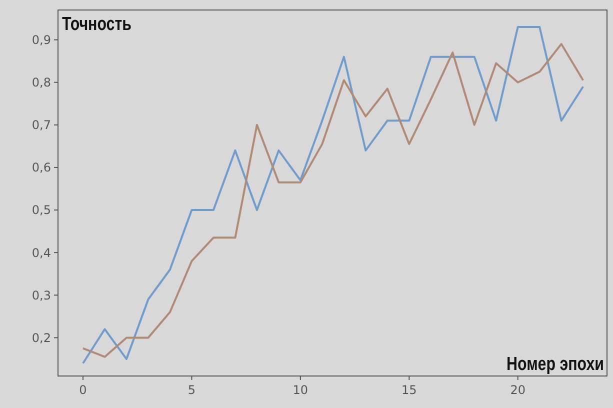 This screenshot has width=613, height=408. What do you see at coordinates (409, 390) in the screenshot?
I see `x-tick-label: 15` at bounding box center [409, 390].